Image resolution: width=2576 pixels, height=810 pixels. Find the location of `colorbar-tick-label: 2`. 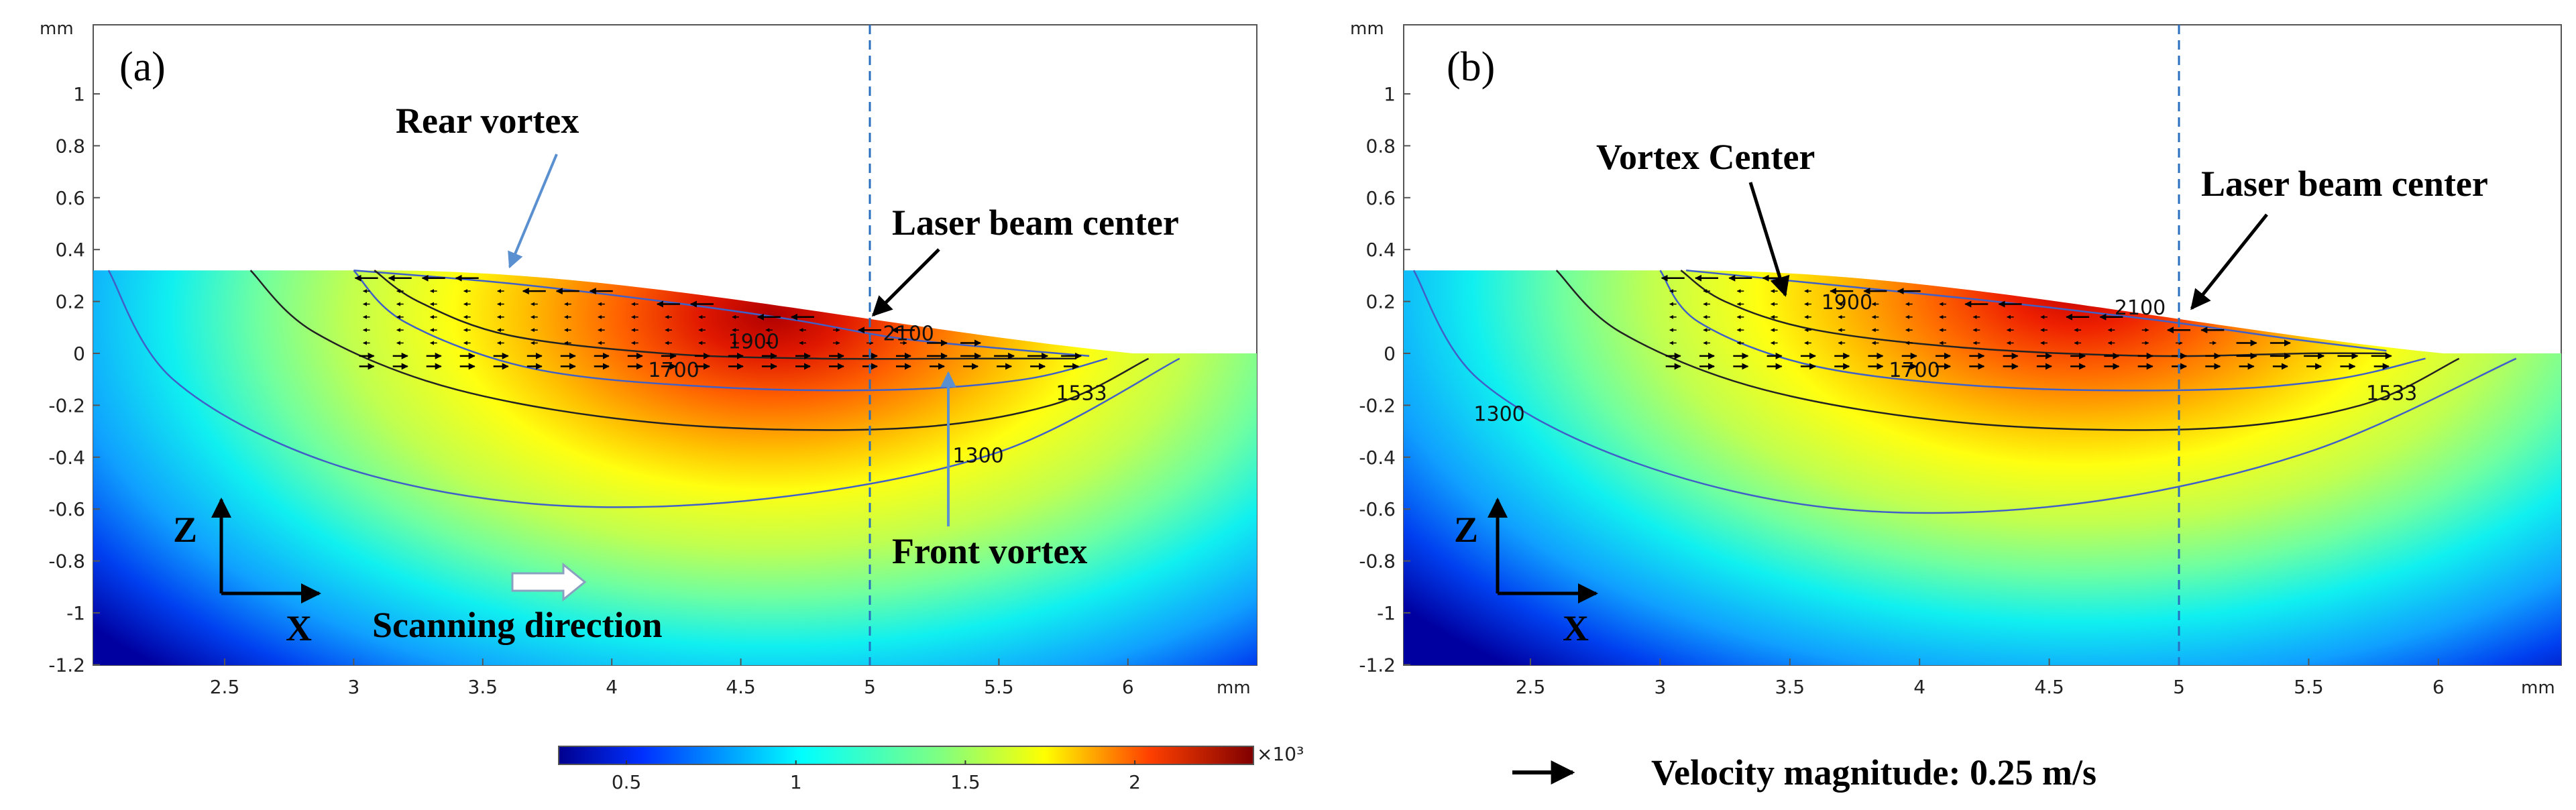

colorbar-tick-label: 2 is located at coordinates (1135, 782).